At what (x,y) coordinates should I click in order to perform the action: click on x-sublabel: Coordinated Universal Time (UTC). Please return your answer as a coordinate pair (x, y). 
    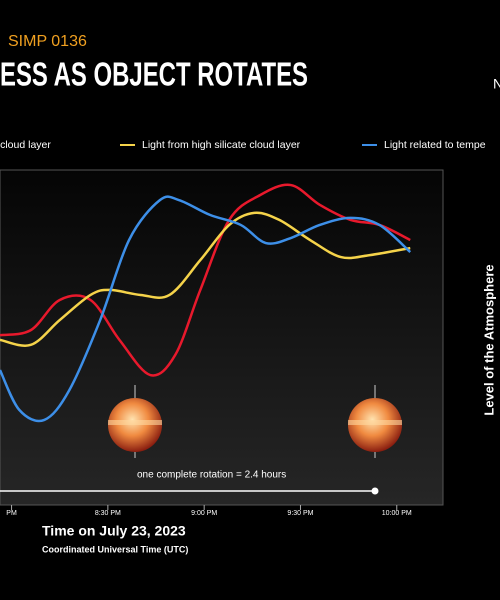
    Looking at the image, I should click on (115, 549).